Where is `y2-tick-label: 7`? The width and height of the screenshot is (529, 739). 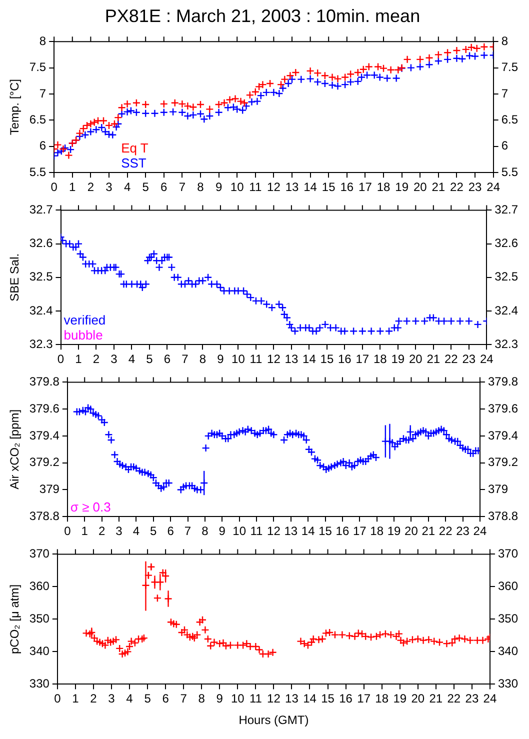 y2-tick-label: 7 is located at coordinates (504, 93).